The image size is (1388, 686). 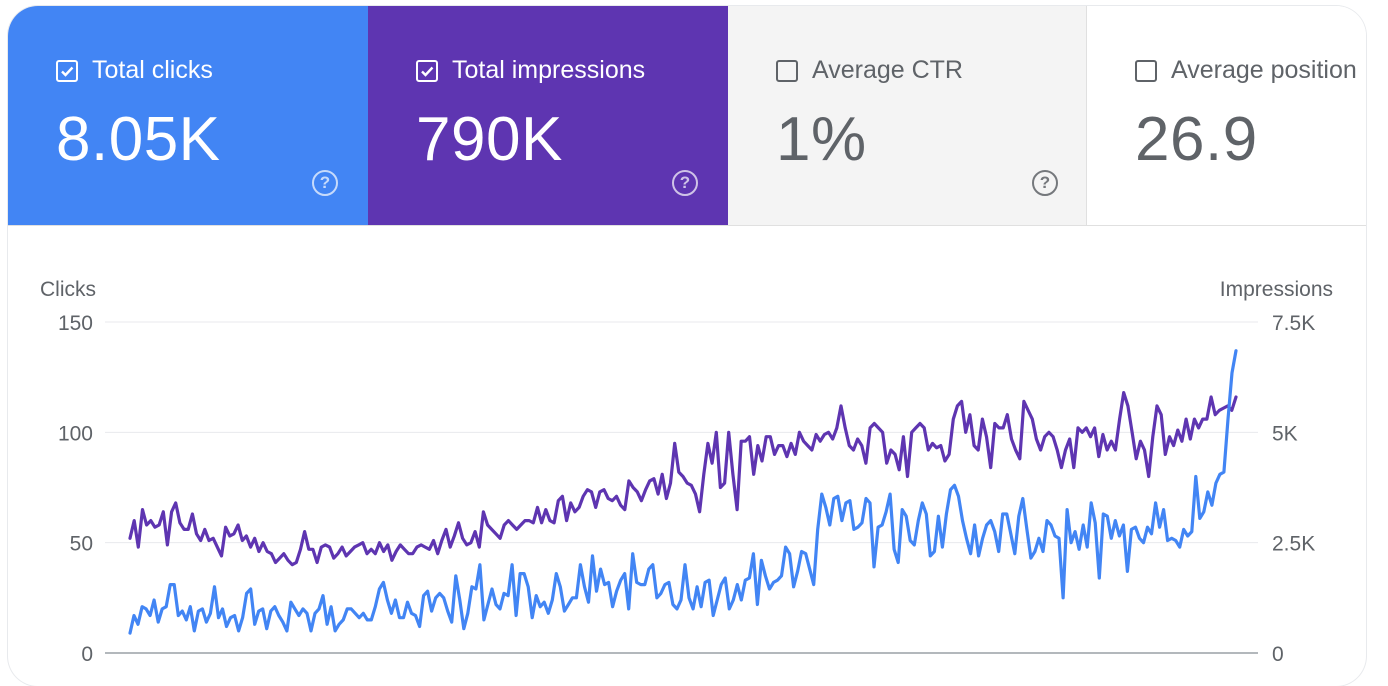 I want to click on y-axis-left-tick-label: 100, so click(x=75, y=433).